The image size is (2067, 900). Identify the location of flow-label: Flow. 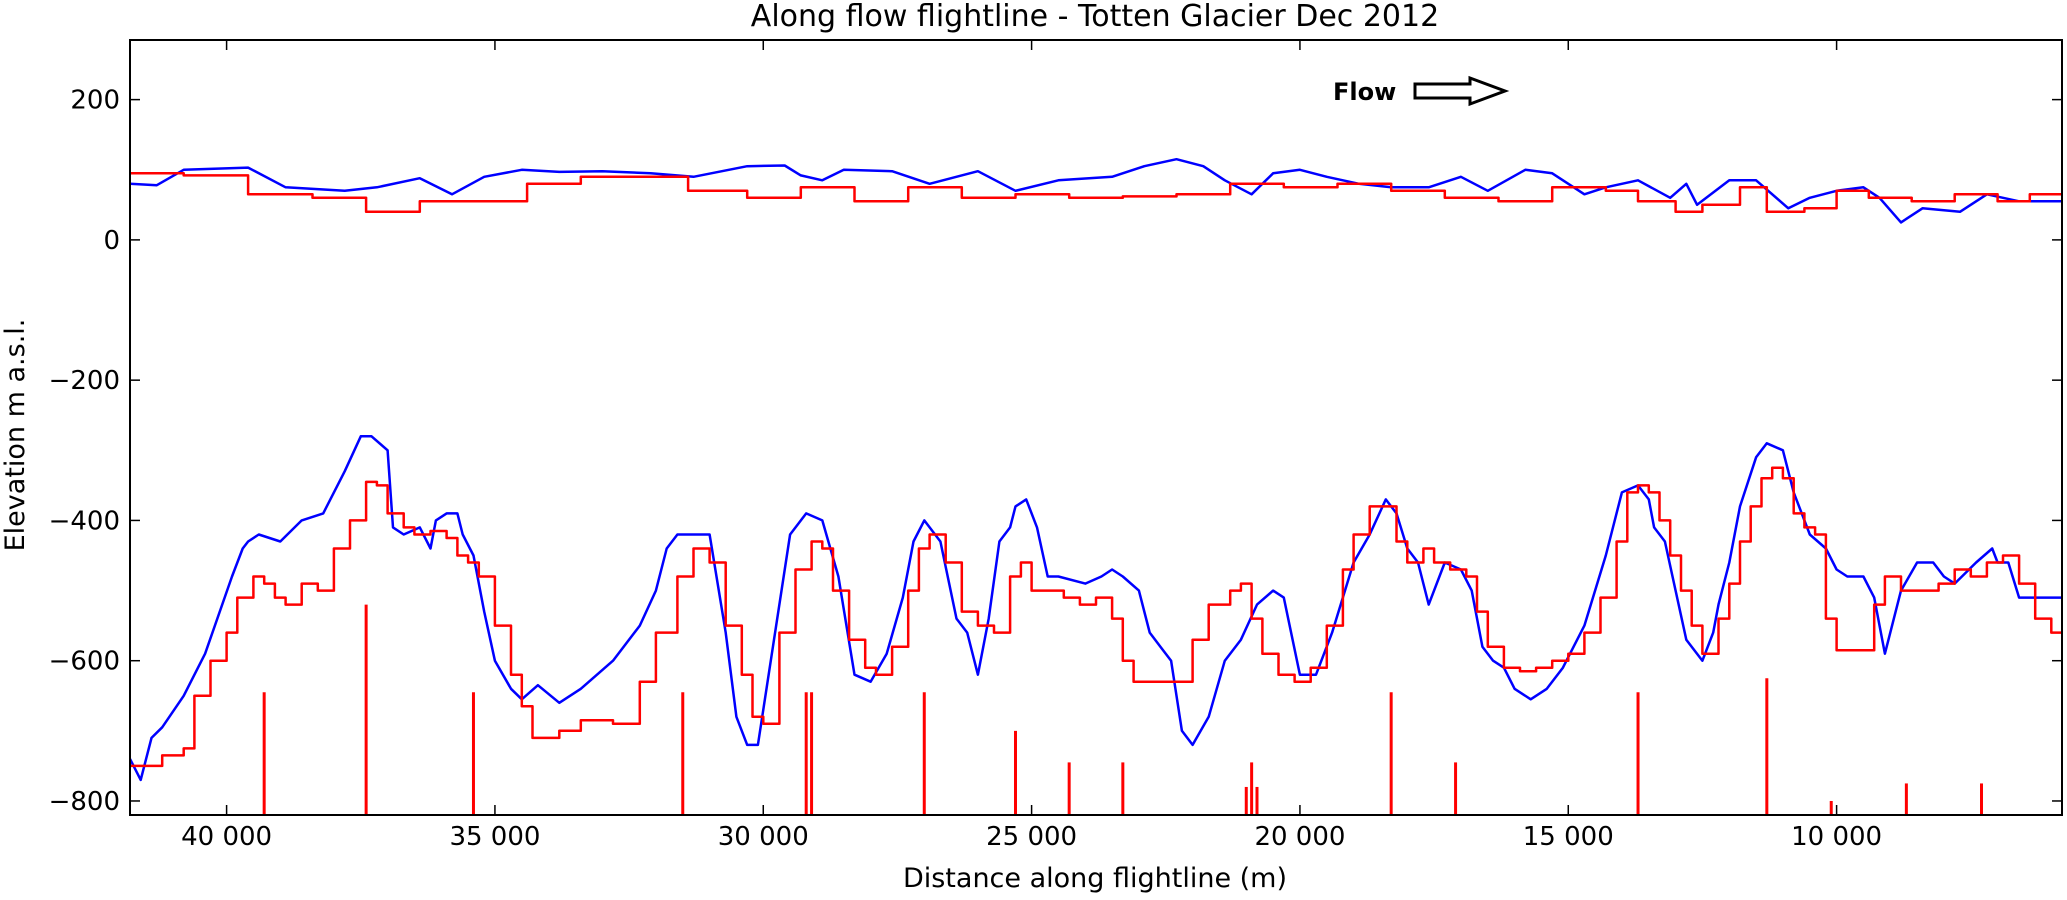
(1364, 92).